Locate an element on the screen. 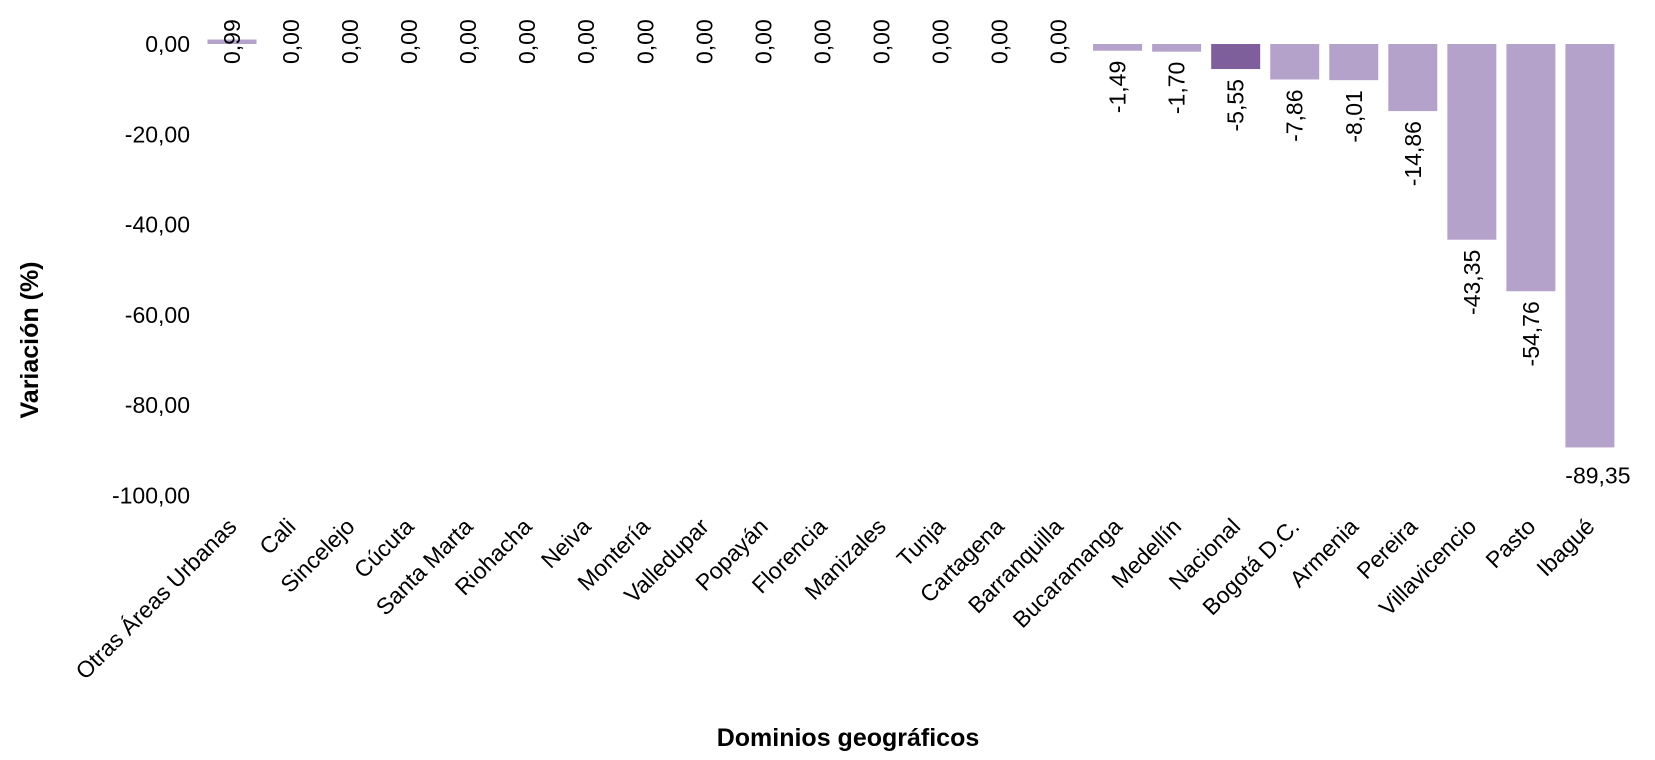 Image resolution: width=1655 pixels, height=760 pixels. y-tick-label: -40,00 is located at coordinates (157, 225).